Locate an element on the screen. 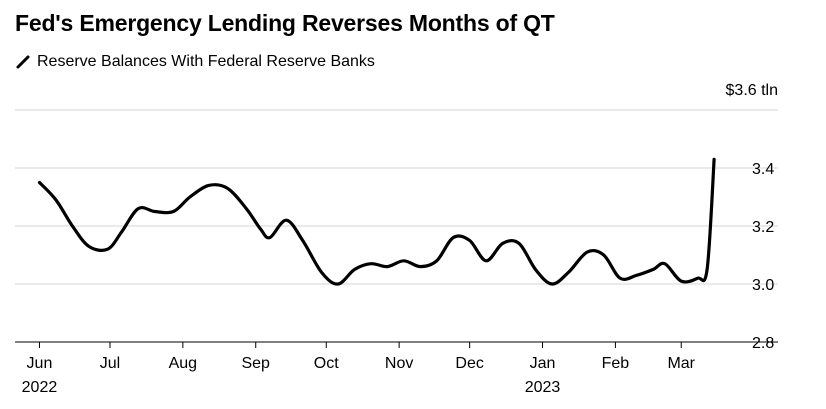 This screenshot has height=409, width=826. x-tick-label: Jan is located at coordinates (543, 363).